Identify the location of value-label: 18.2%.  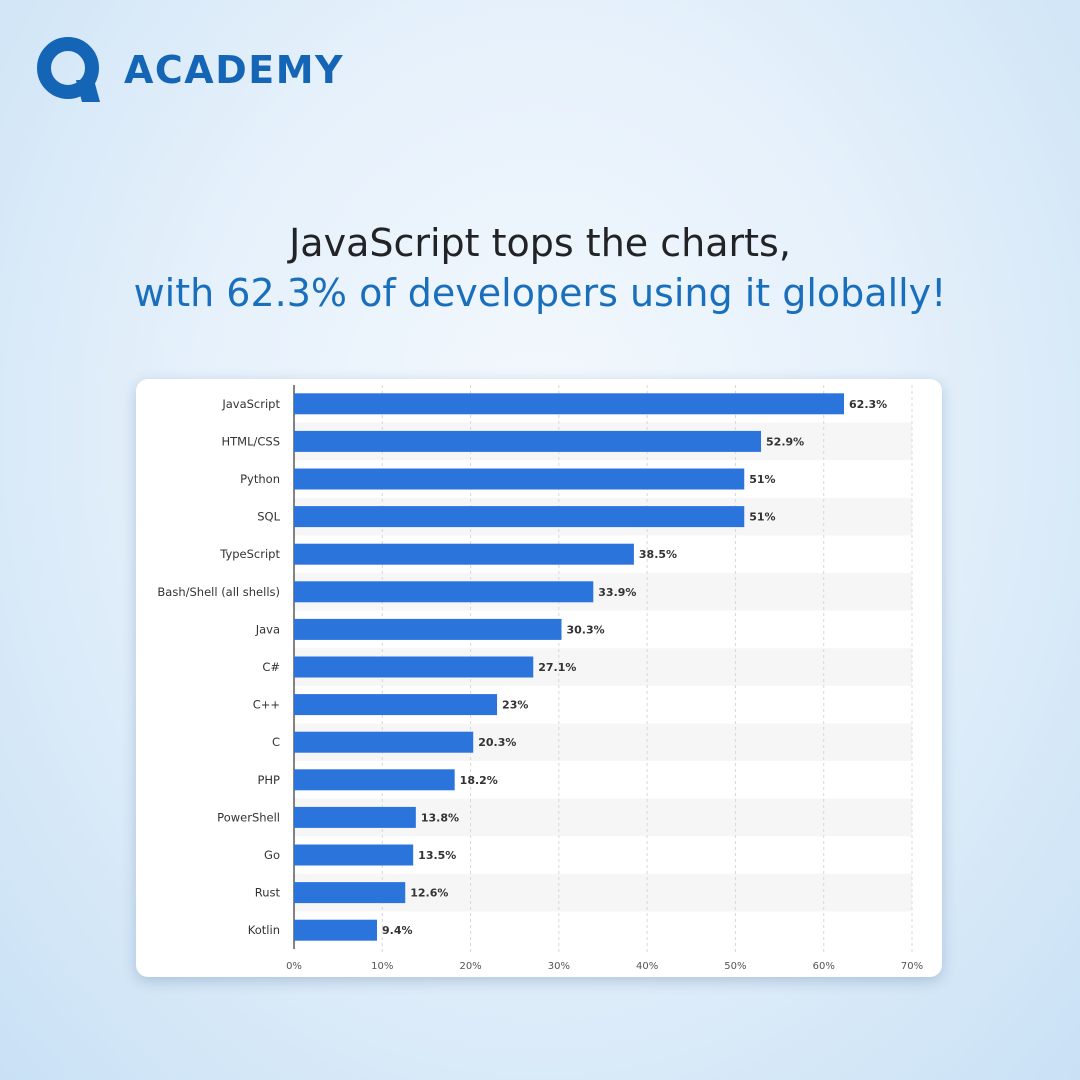
(479, 780).